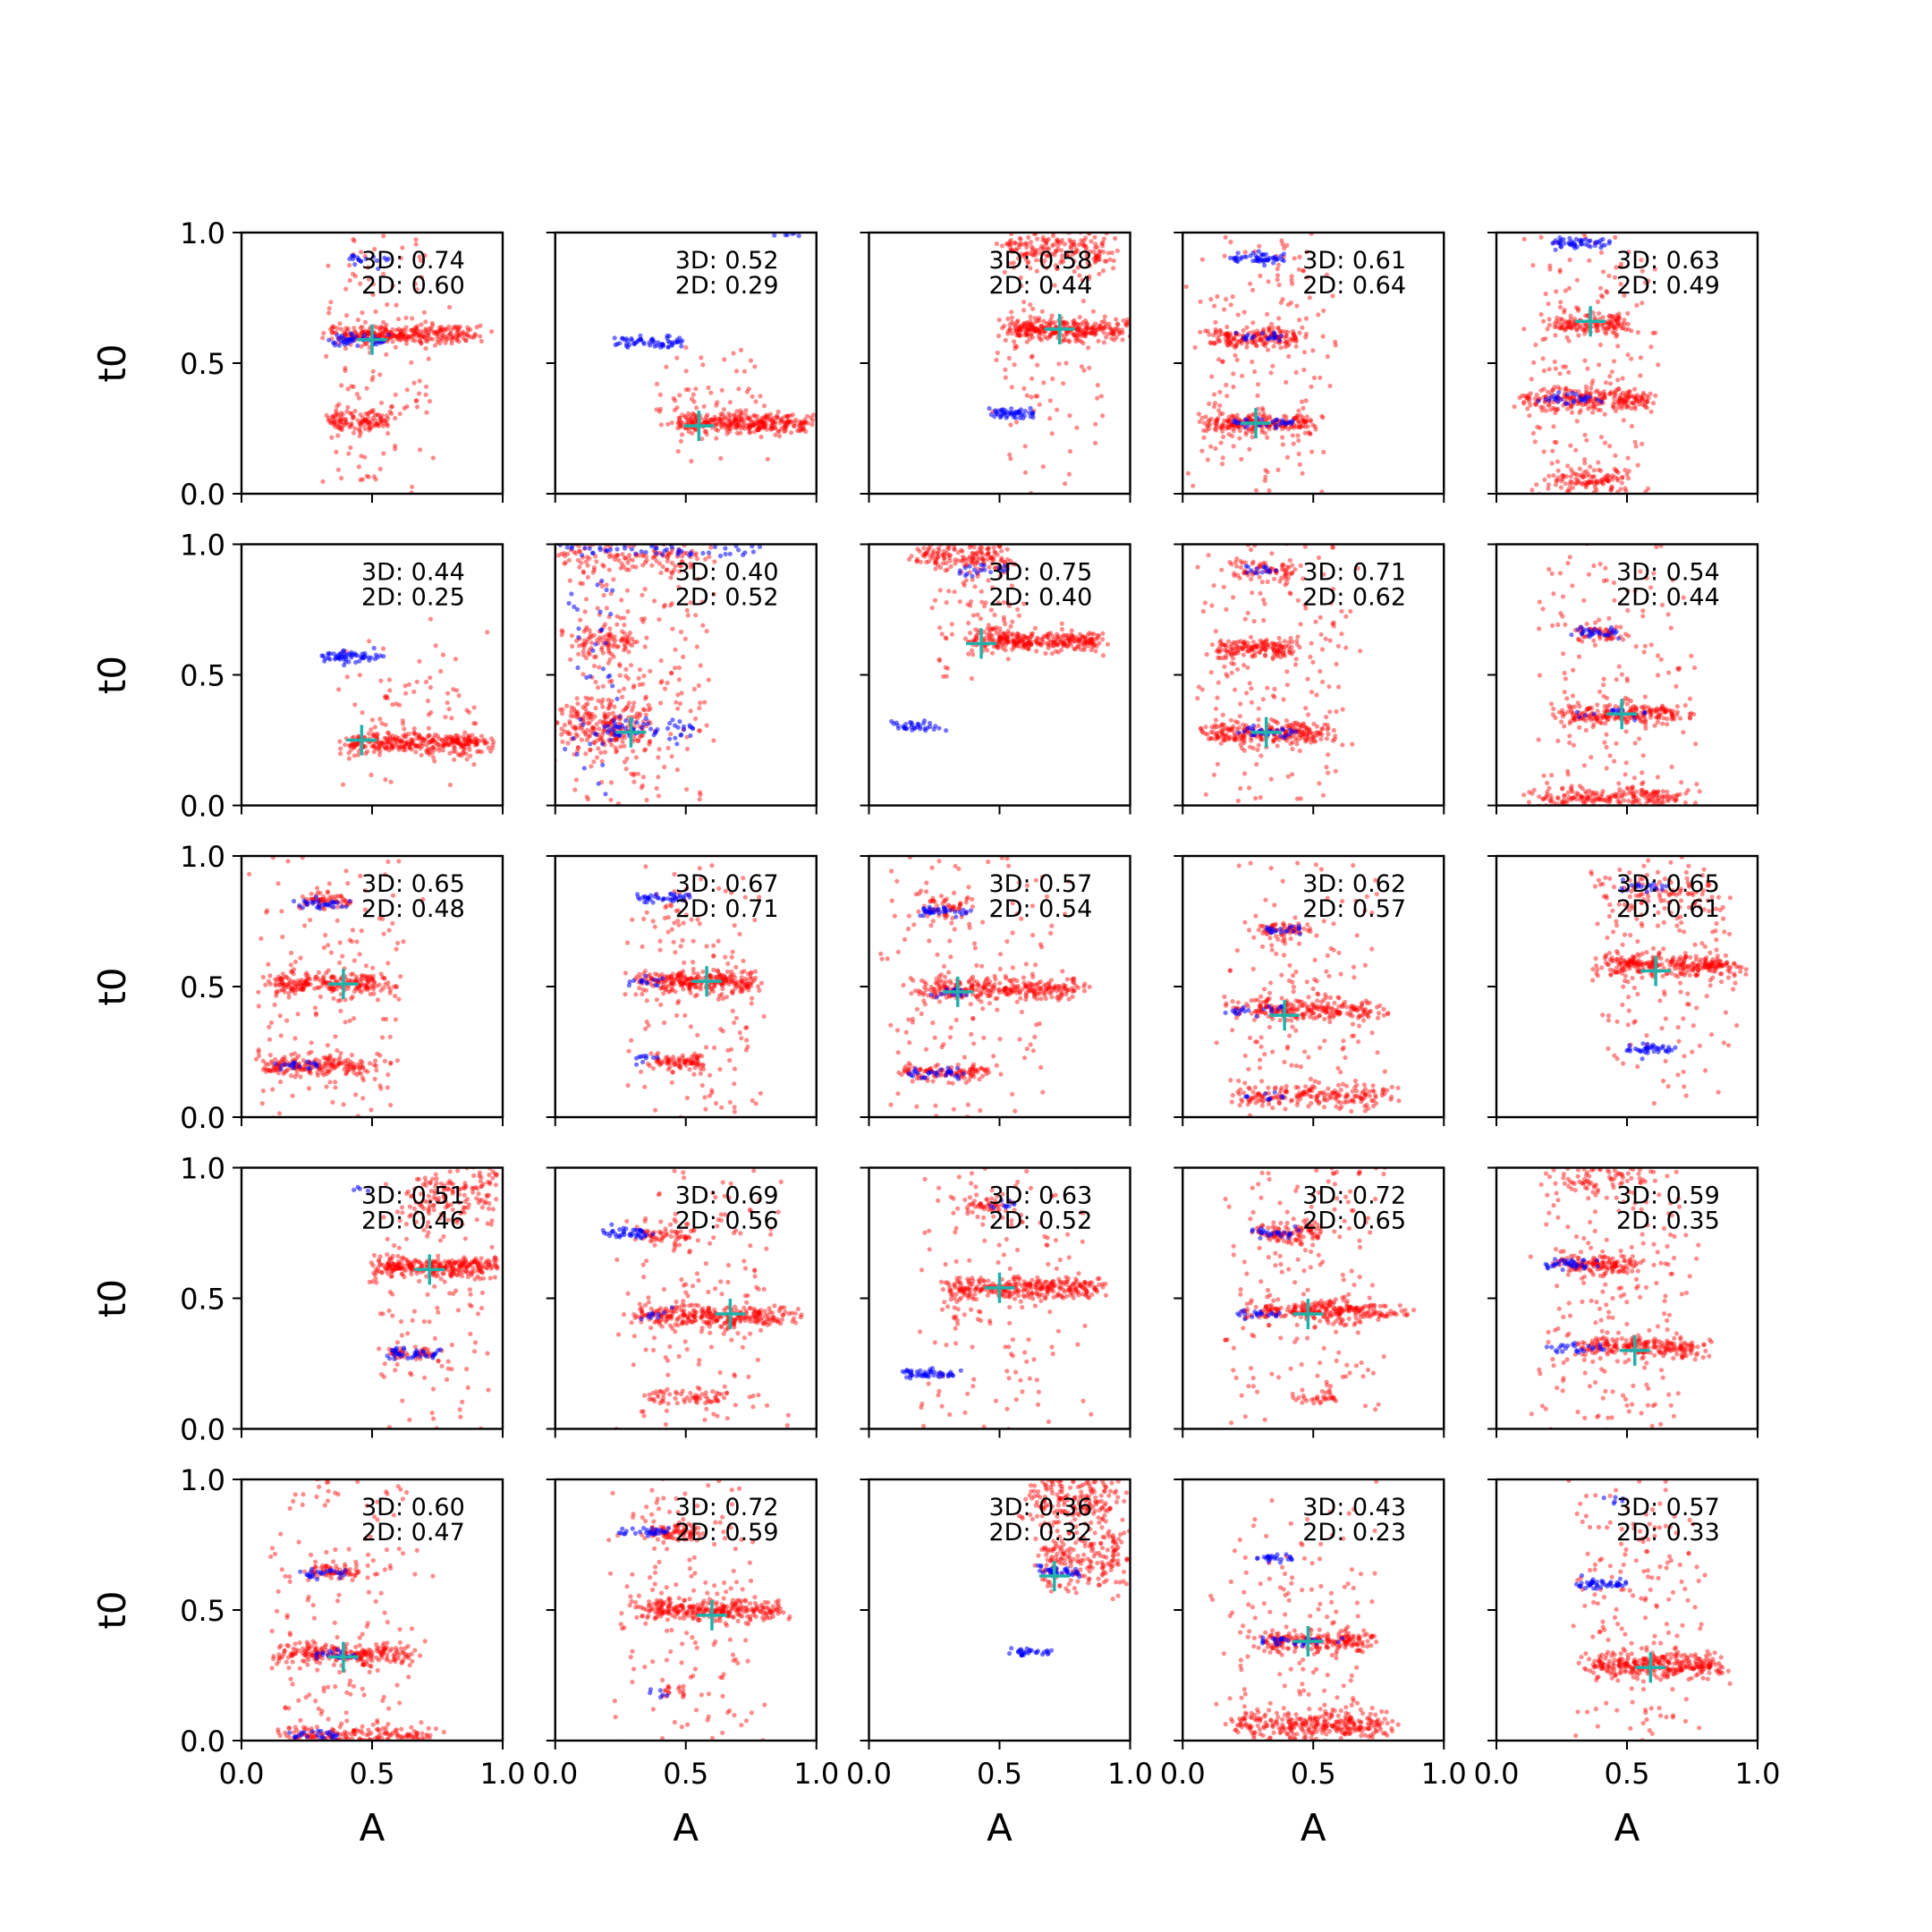 This screenshot has width=1932, height=1932. What do you see at coordinates (413, 261) in the screenshot?
I see `score-3d: 3D: 0.74` at bounding box center [413, 261].